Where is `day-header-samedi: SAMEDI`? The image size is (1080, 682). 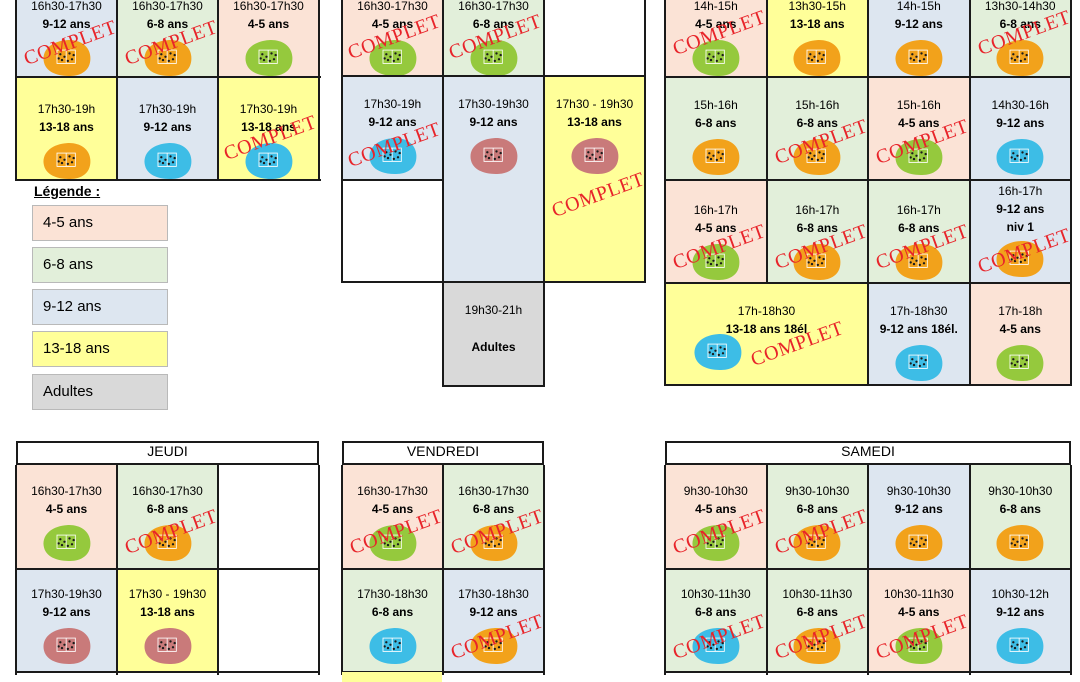 day-header-samedi: SAMEDI is located at coordinates (868, 453).